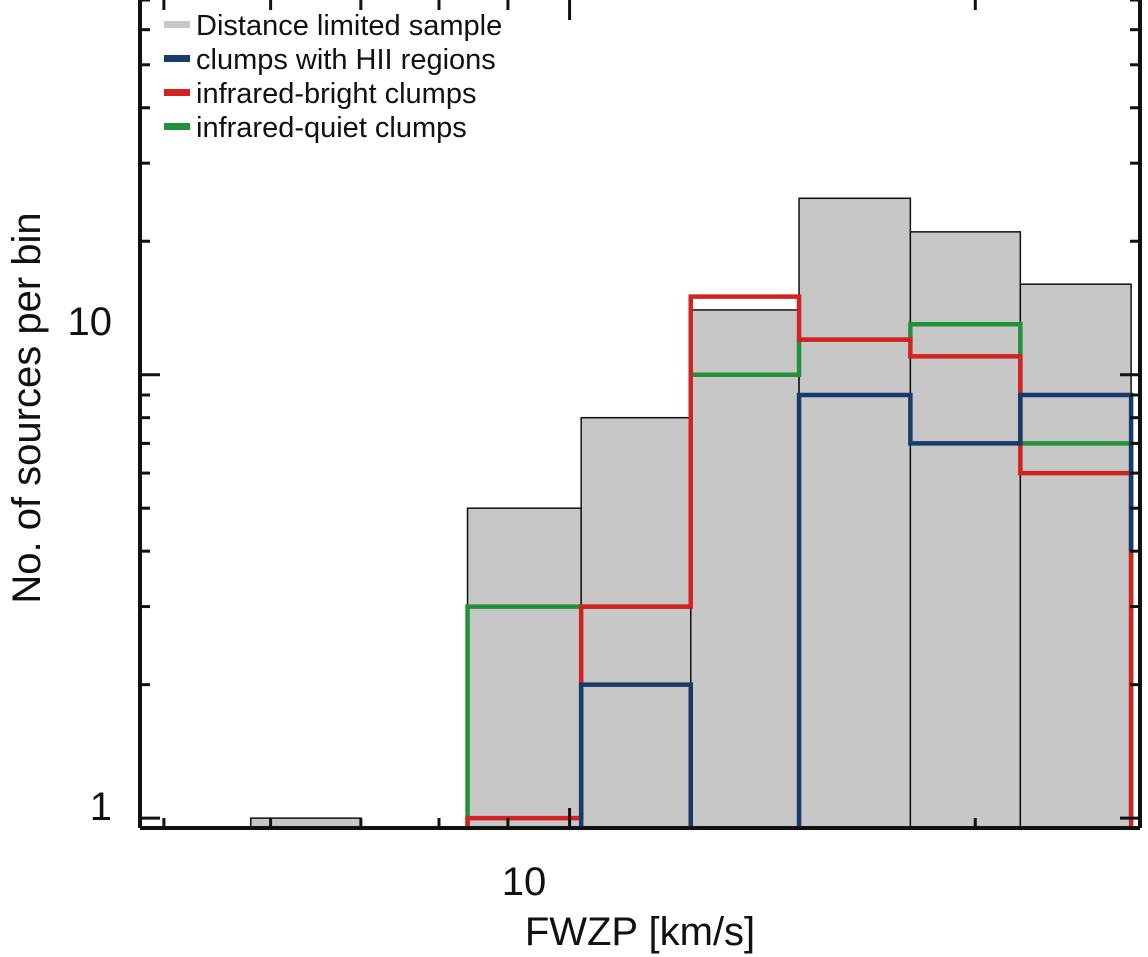  I want to click on legend-swatch-distance-limited, so click(177, 24).